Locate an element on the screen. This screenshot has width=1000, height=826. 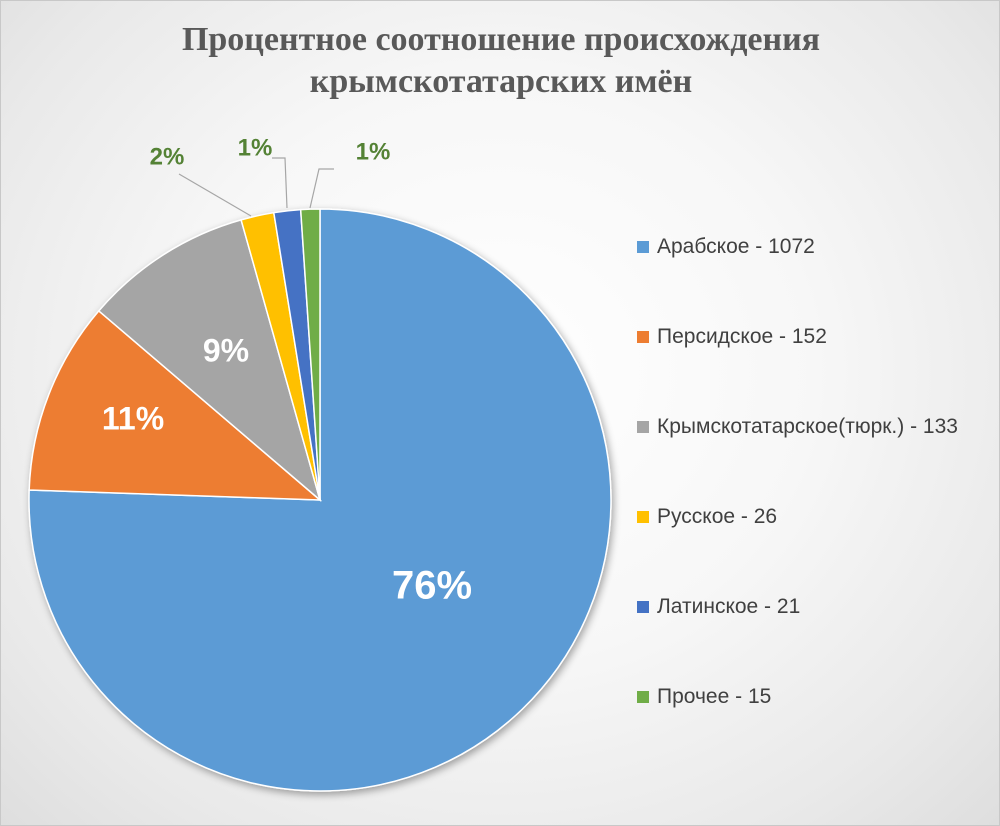
pie-slice-persian is located at coordinates (175, 405).